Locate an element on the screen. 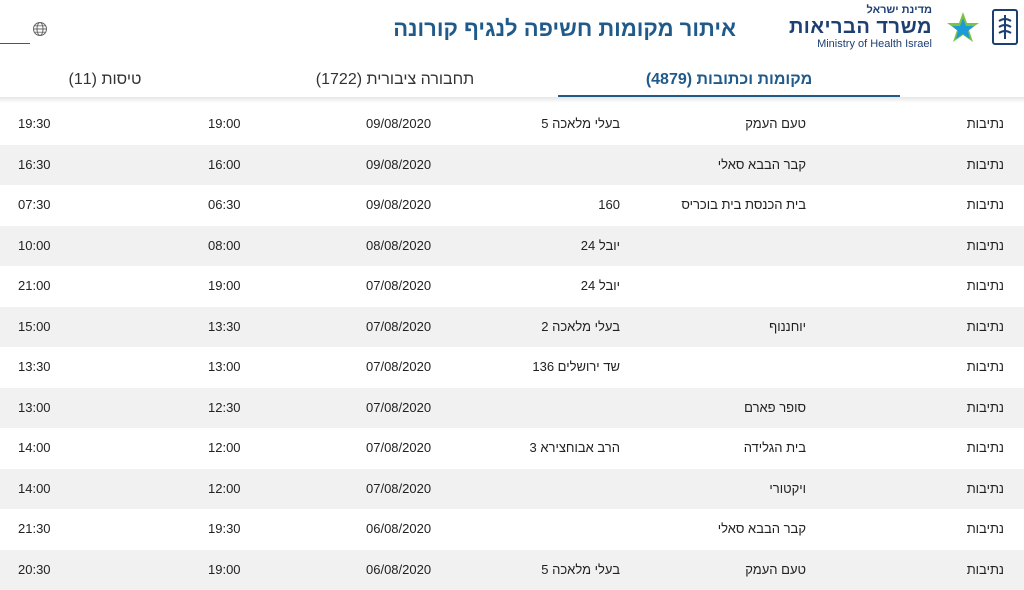 The width and height of the screenshot is (1024, 590). end-time-cell: 13:00 is located at coordinates (34, 408).